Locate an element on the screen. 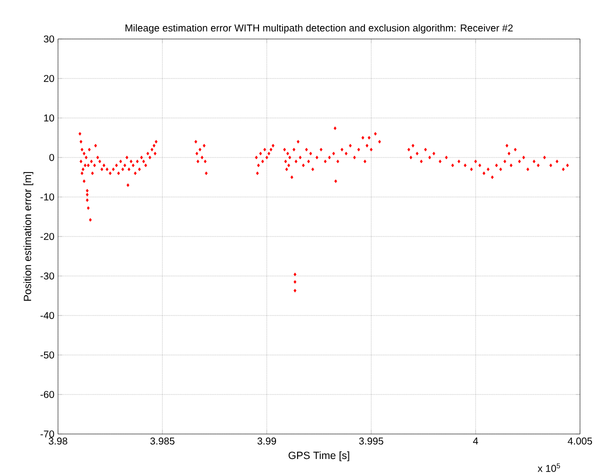  y-tick-label: -50 is located at coordinates (47, 354).